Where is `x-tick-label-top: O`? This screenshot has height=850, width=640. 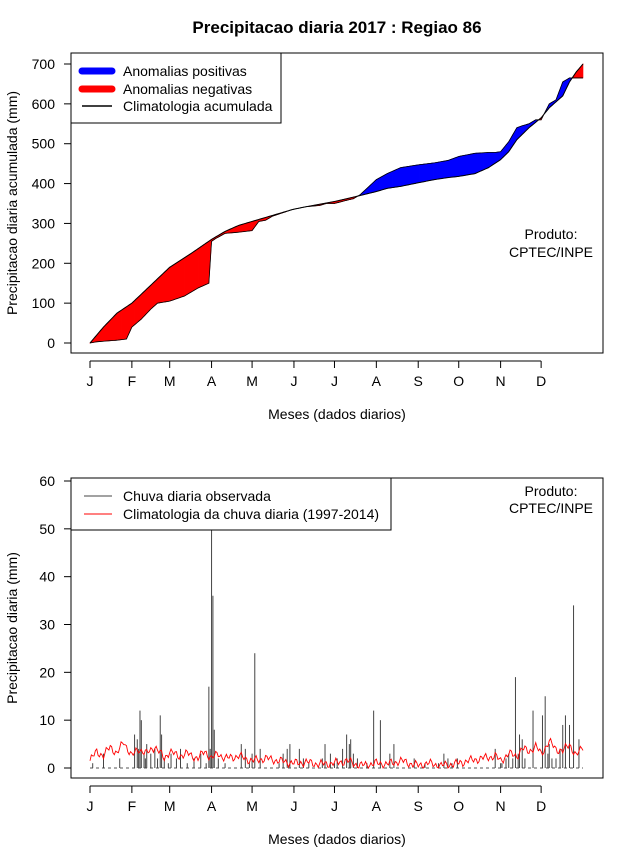 x-tick-label-top: O is located at coordinates (458, 381).